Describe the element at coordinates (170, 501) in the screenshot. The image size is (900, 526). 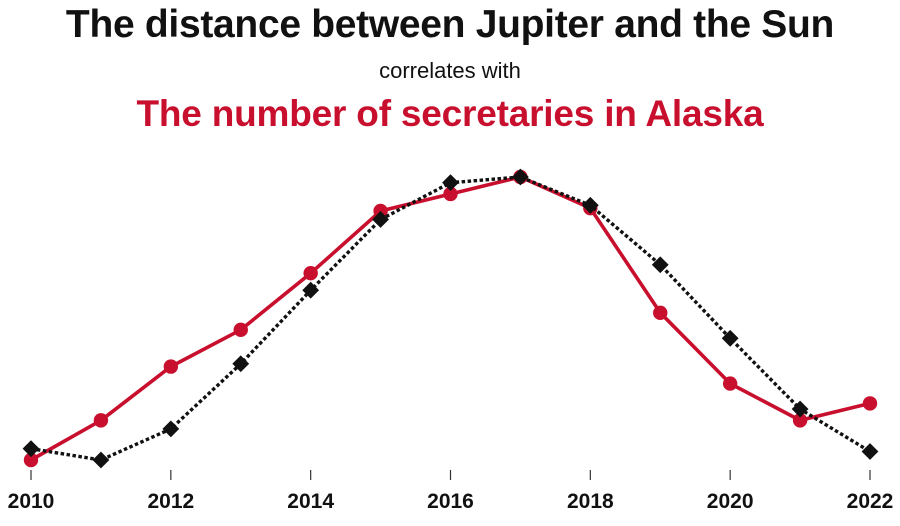
I see `x-tick-label: 2012` at that location.